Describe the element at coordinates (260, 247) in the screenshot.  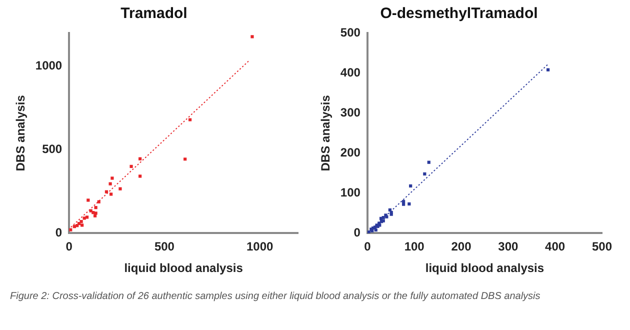
I see `x-tick-label: 1000` at that location.